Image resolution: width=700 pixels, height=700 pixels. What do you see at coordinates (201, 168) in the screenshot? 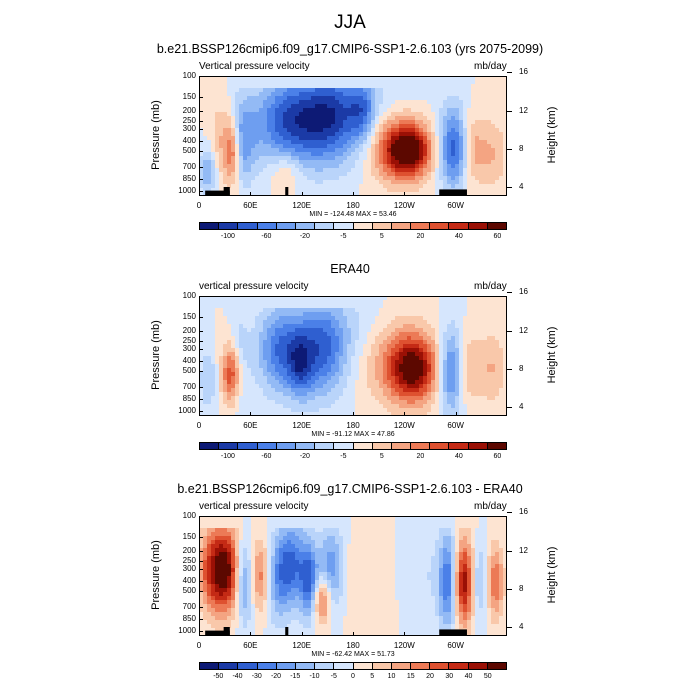
I see `y-tick` at bounding box center [201, 168].